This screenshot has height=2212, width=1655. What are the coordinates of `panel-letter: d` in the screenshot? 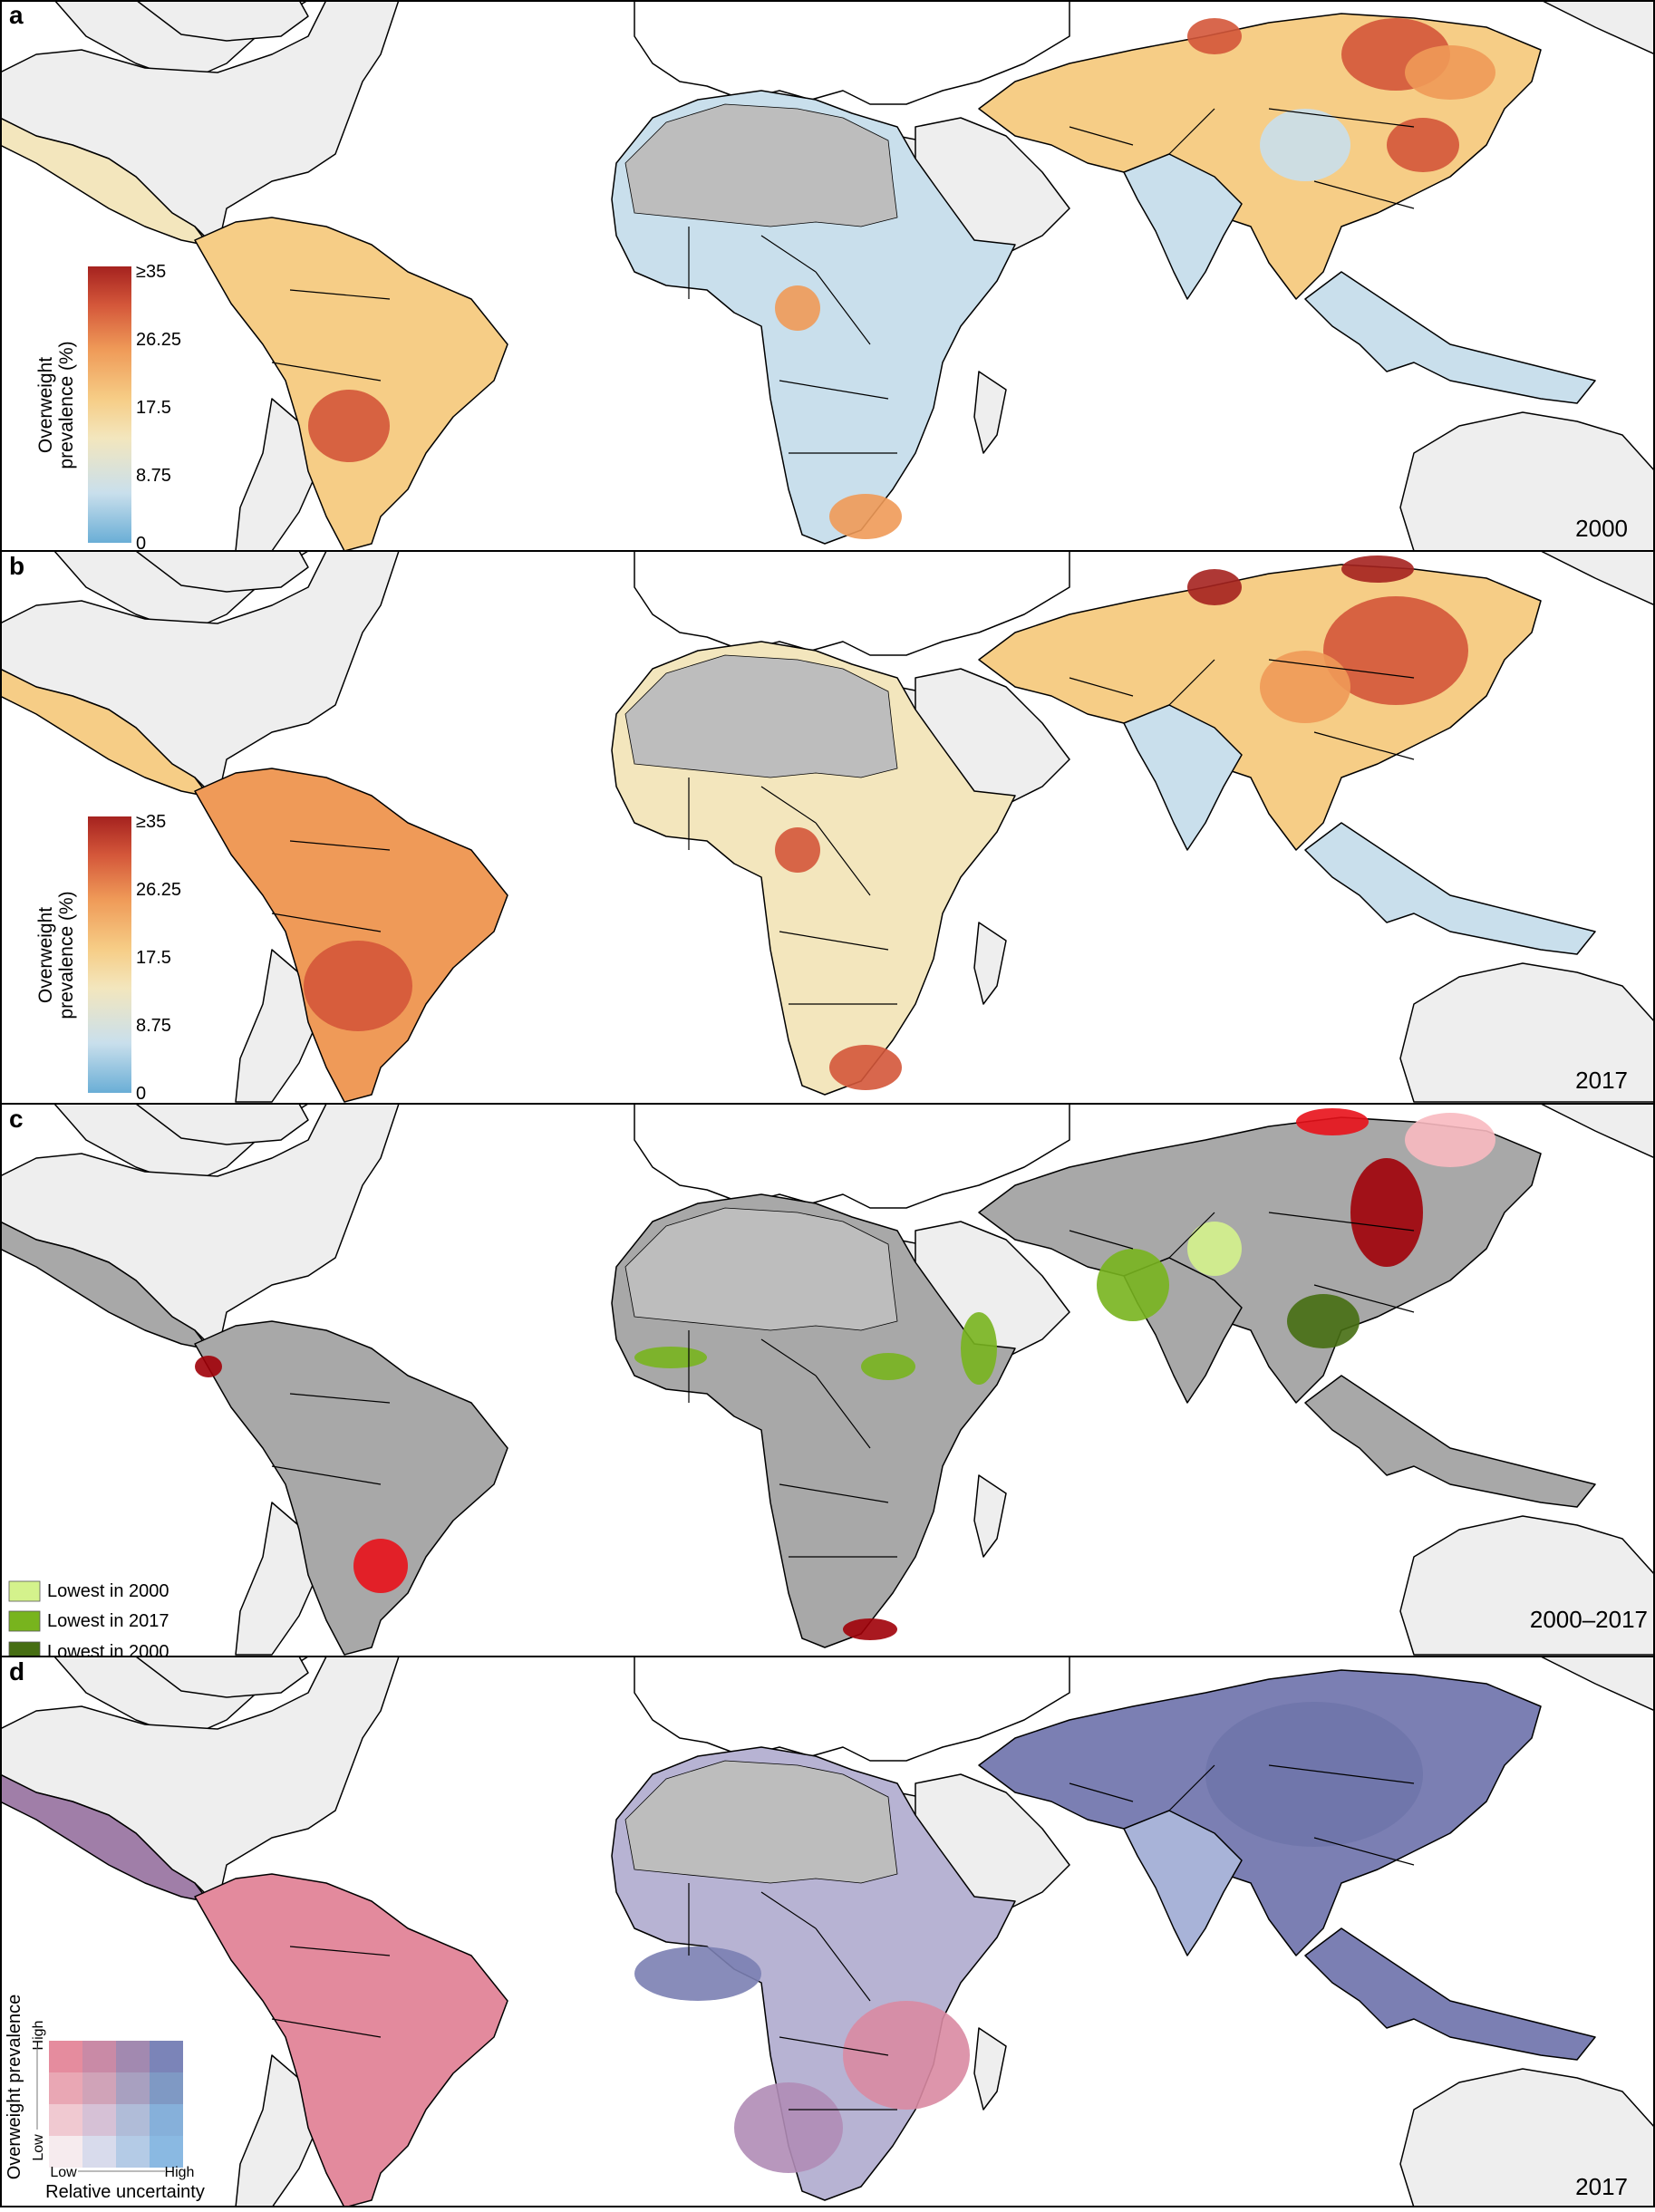 It's located at (16, 1671).